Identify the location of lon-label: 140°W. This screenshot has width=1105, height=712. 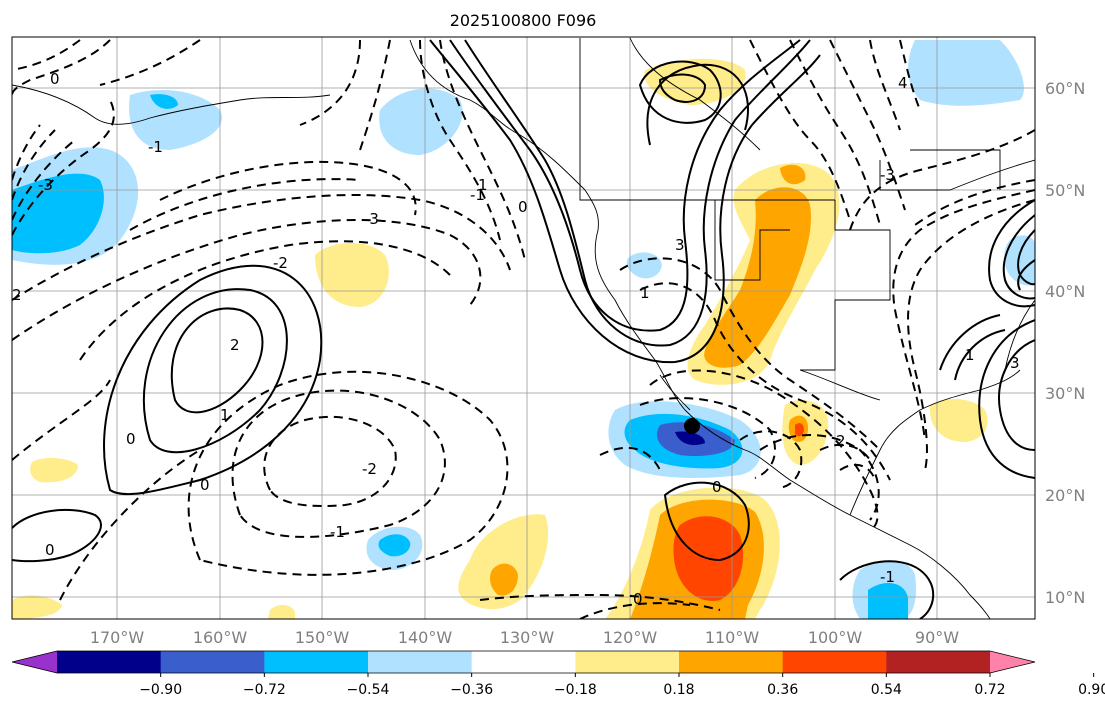
(425, 637).